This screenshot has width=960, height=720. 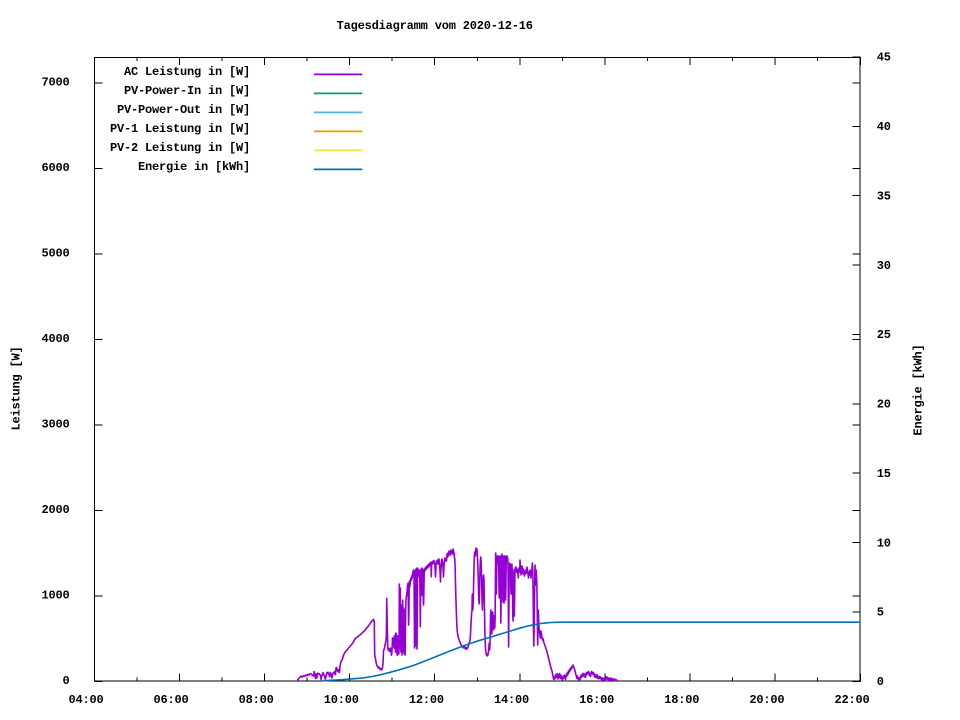 What do you see at coordinates (55, 83) in the screenshot?
I see `svg-text: 7000` at bounding box center [55, 83].